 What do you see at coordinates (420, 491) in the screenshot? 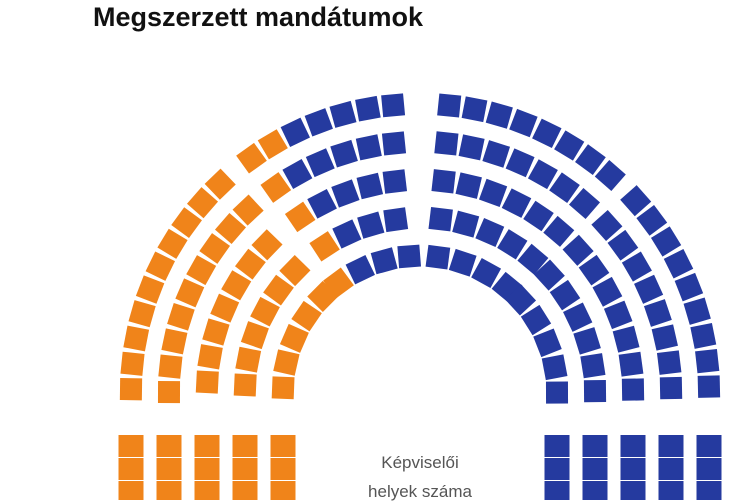
I see `center-label-line-2: helyek száma` at bounding box center [420, 491].